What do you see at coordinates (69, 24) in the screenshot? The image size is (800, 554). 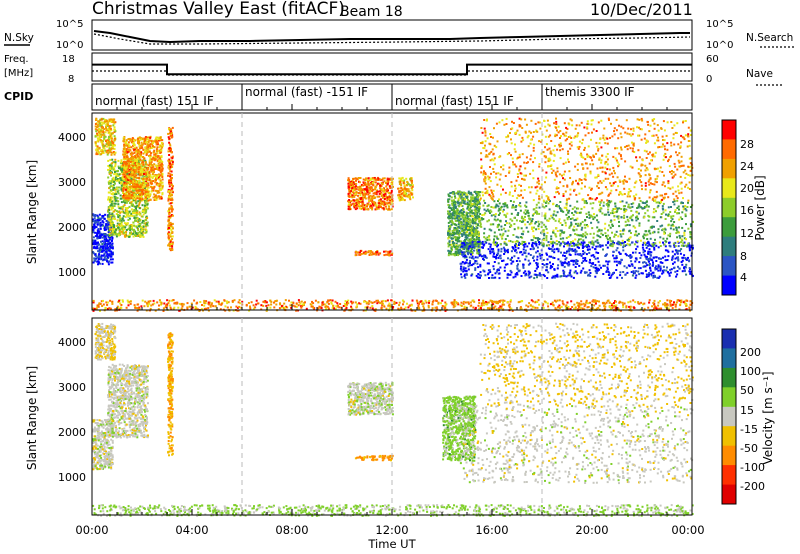 I see `noise-tick-high-left: 10^5` at bounding box center [69, 24].